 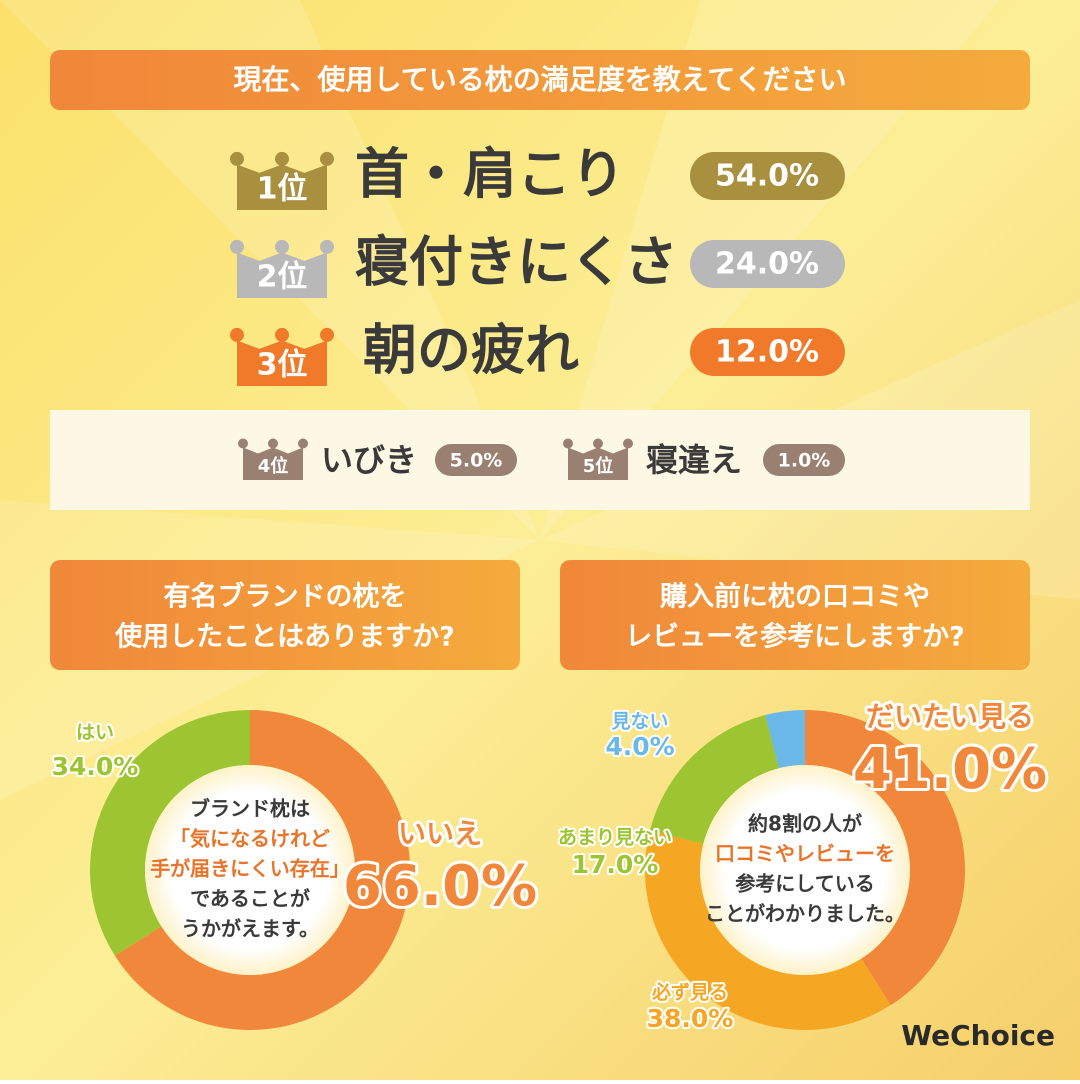 I want to click on rank: 4位, so click(x=273, y=466).